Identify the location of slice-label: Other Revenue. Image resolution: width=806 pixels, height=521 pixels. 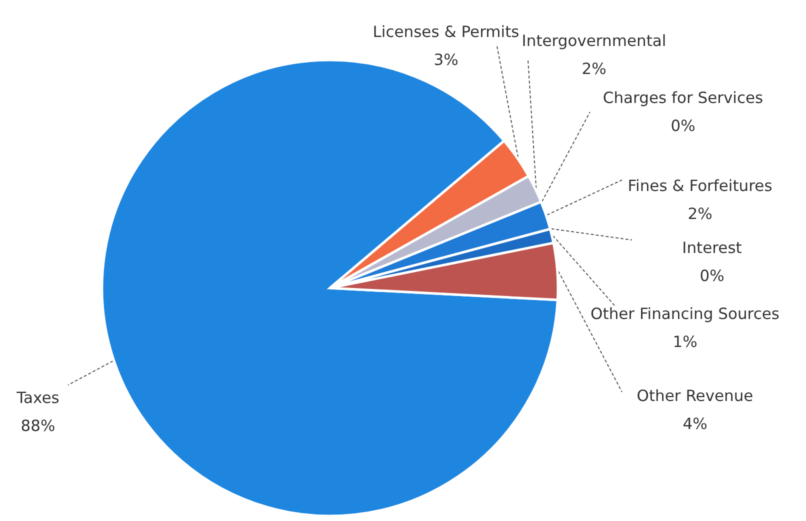
(695, 396).